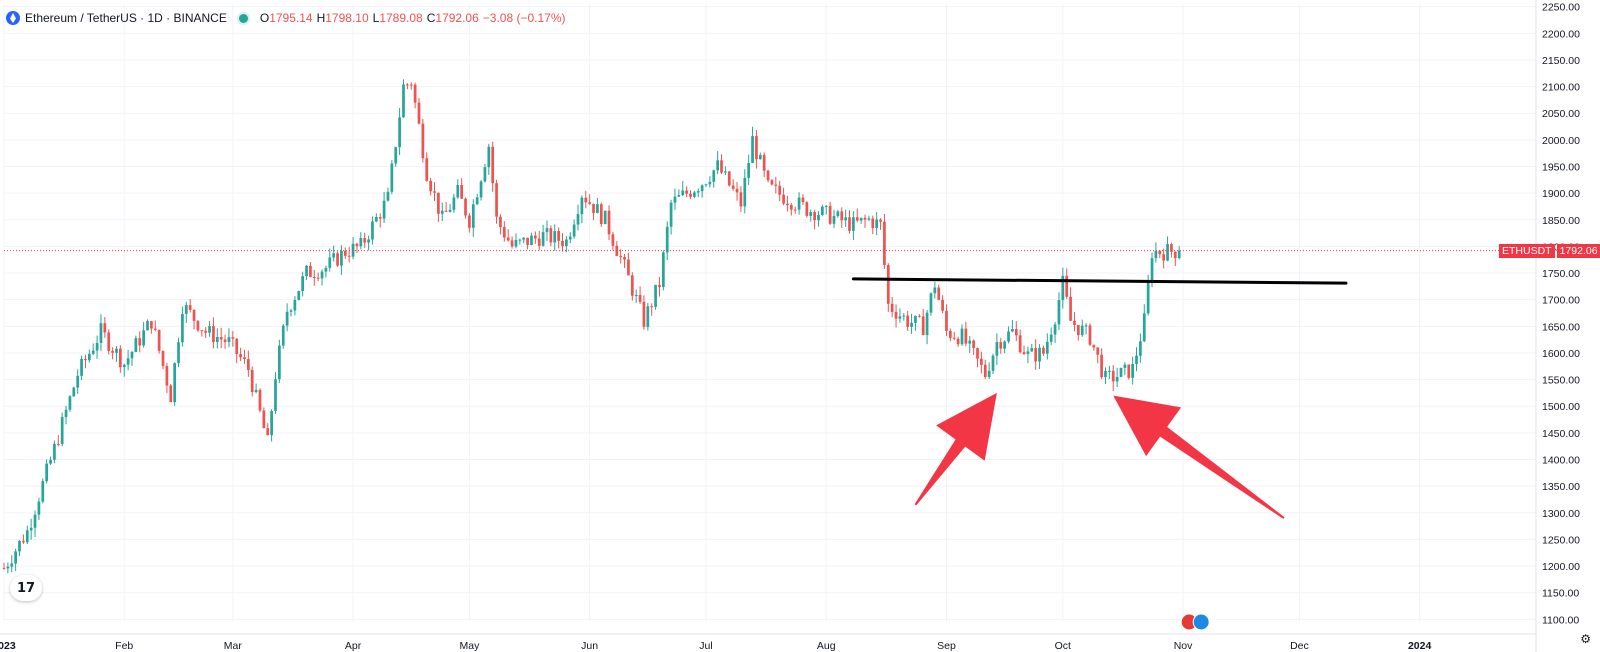 The height and width of the screenshot is (652, 1600). What do you see at coordinates (1585, 639) in the screenshot?
I see `settings-gear-icon: ⚙` at bounding box center [1585, 639].